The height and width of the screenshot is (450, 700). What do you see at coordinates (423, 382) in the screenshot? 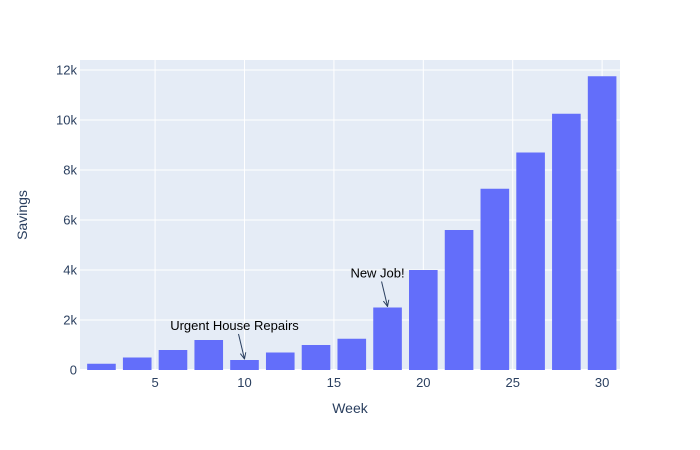
I see `x-tick-label: 20` at bounding box center [423, 382].